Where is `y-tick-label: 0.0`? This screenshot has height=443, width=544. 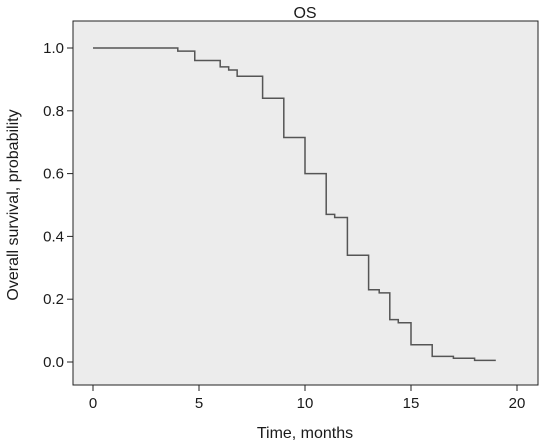
y-tick-label: 0.0 is located at coordinates (53, 362).